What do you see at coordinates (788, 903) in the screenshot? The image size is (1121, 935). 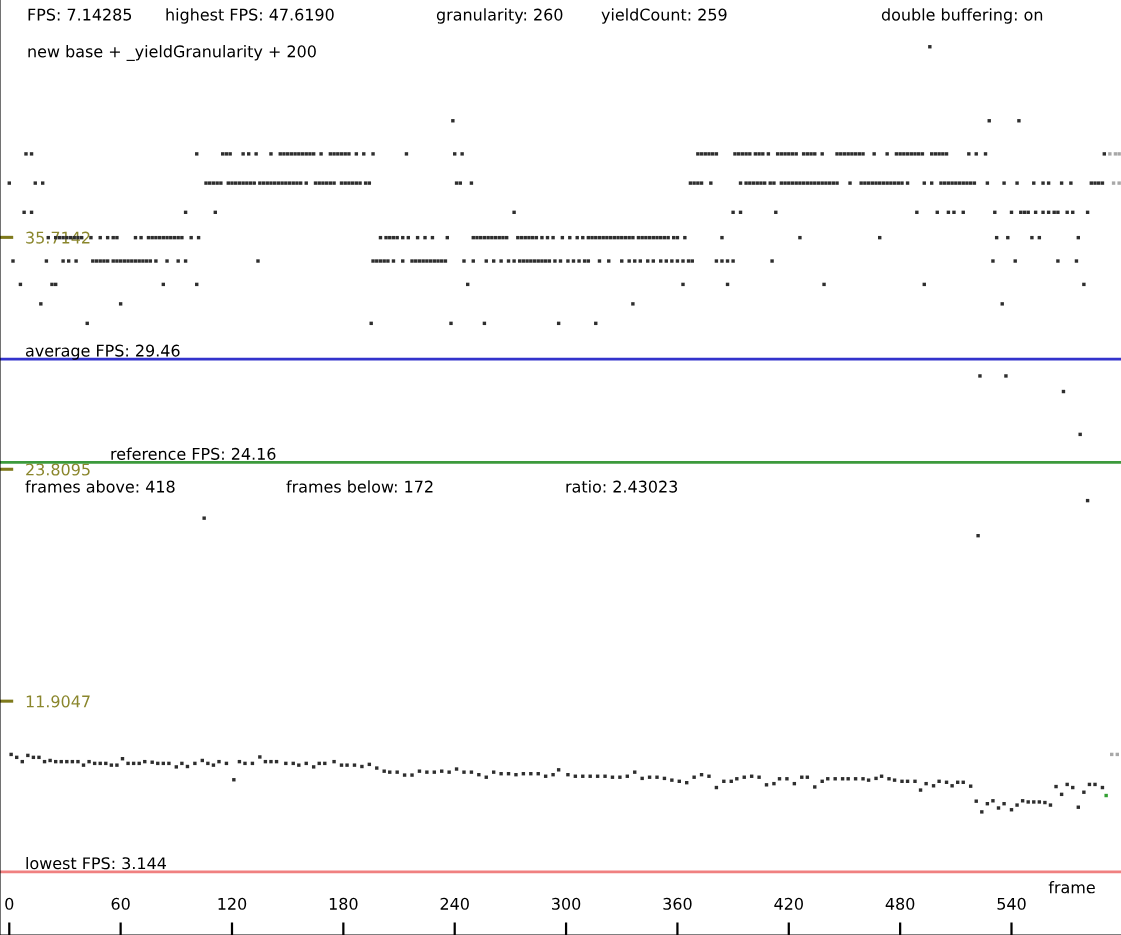 I see `x-tick-label: 420` at bounding box center [788, 903].